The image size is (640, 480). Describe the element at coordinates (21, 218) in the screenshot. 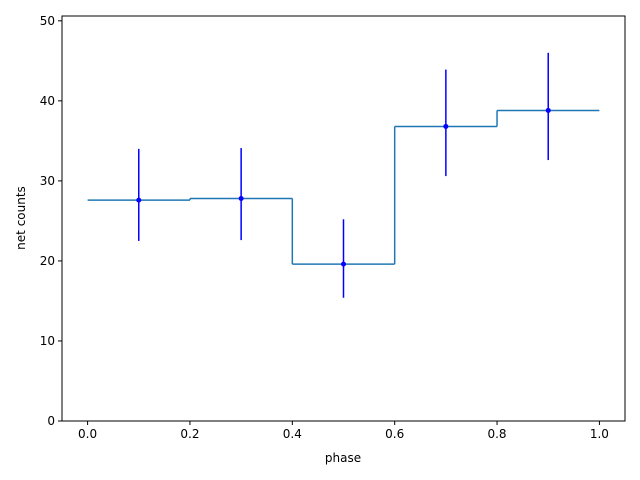

I see `y-axis-label: net counts` at that location.